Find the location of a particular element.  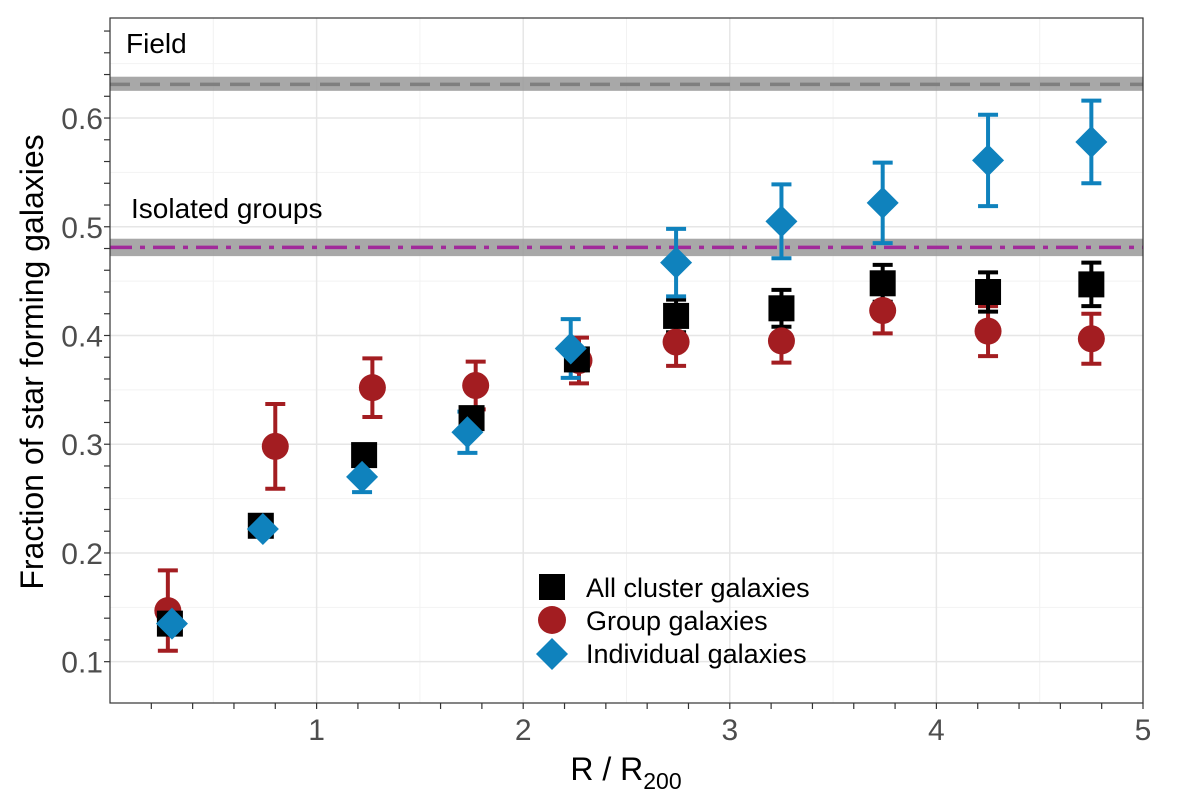

x-axis-title: R / R200 is located at coordinates (625, 772).